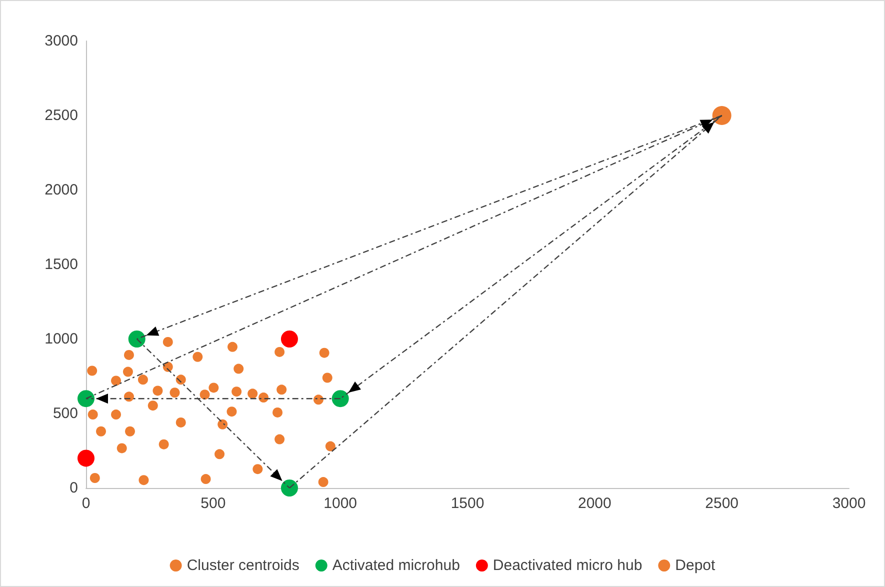 The height and width of the screenshot is (587, 885). I want to click on x-tick-label: 2500, so click(722, 503).